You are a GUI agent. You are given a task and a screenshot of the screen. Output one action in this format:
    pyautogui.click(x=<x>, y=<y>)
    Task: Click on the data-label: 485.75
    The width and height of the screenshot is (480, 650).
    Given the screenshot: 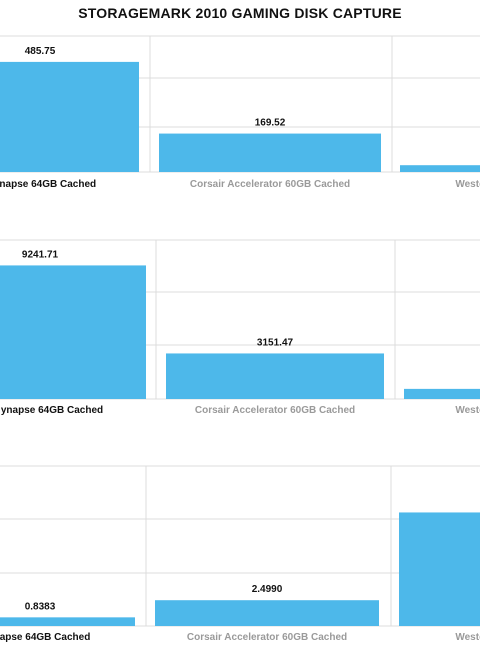 What is the action you would take?
    pyautogui.click(x=40, y=51)
    